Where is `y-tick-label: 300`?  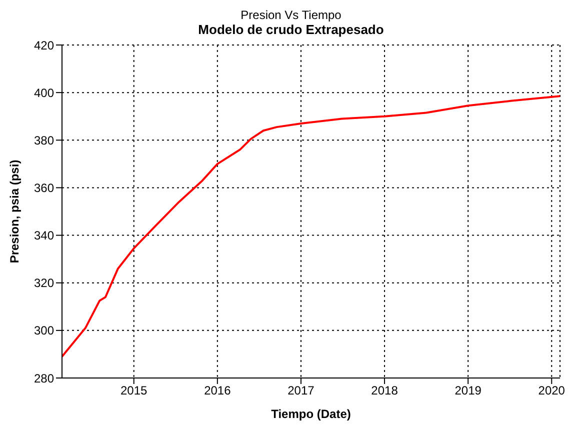 y-tick-label: 300 is located at coordinates (44, 331).